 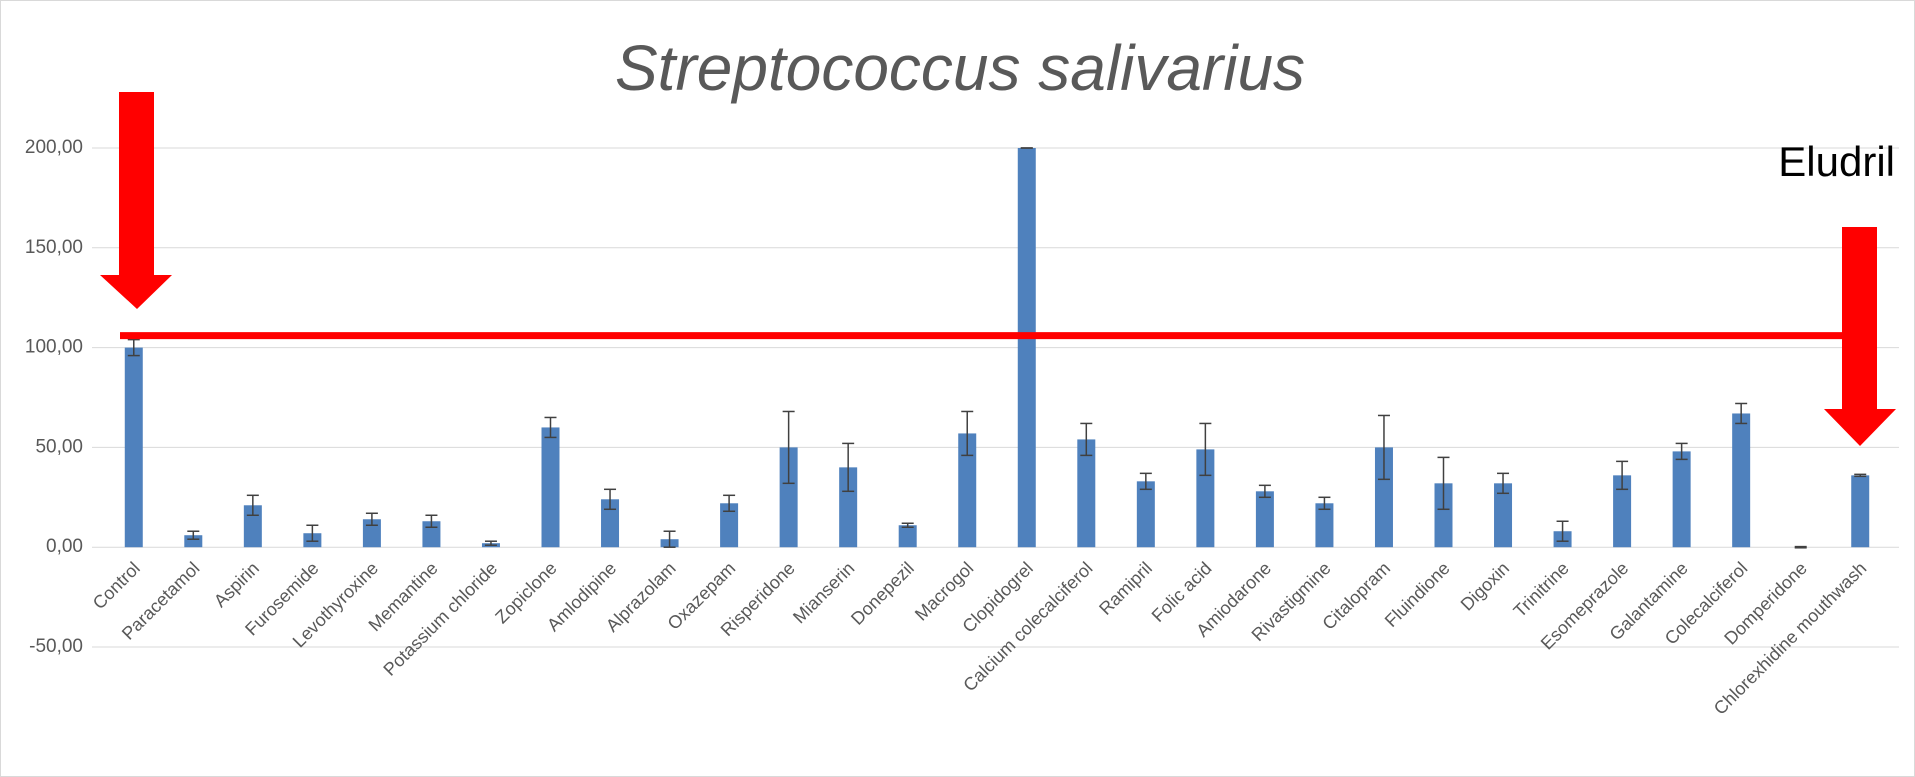 What do you see at coordinates (64, 546) in the screenshot?
I see `y-tick-label: 0,00` at bounding box center [64, 546].